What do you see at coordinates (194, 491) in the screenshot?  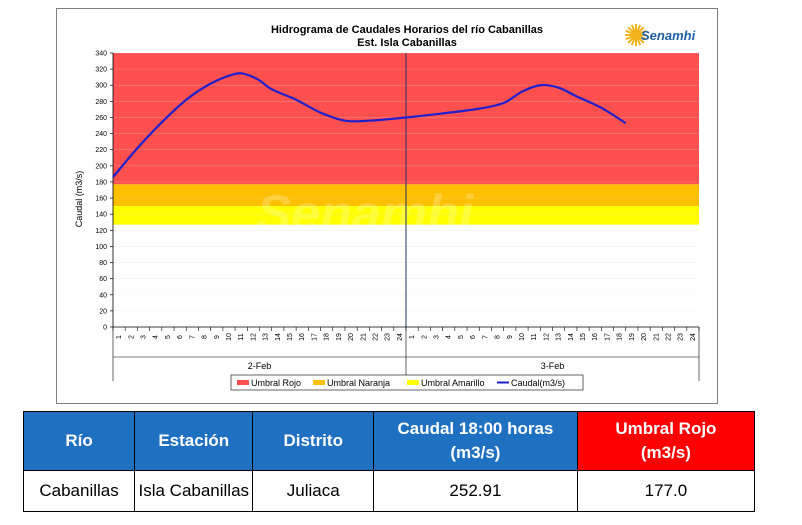 I see `cell-estacion: Isla Cabanillas` at bounding box center [194, 491].